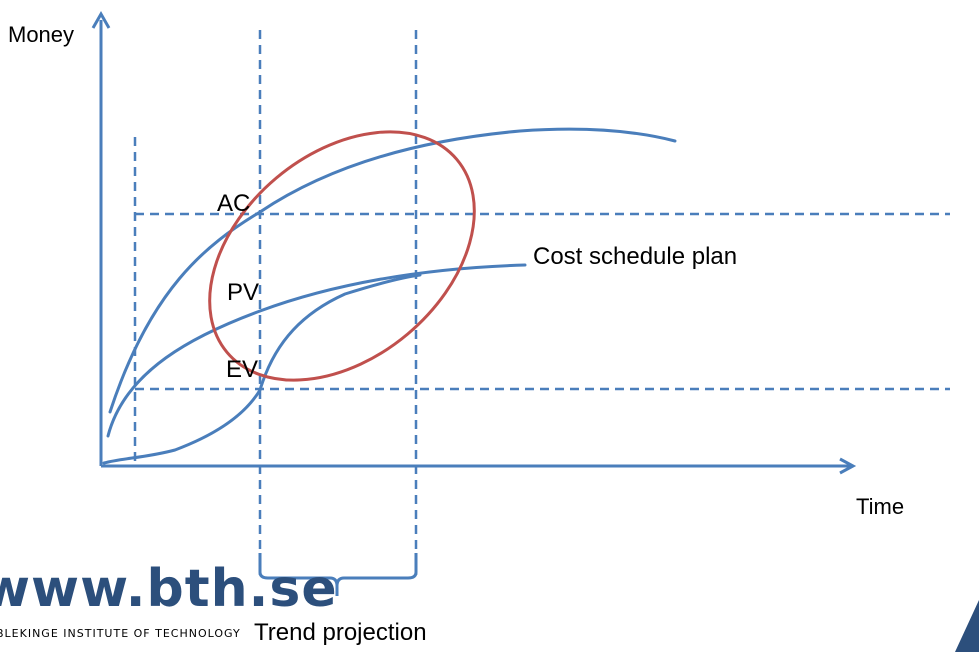 This screenshot has width=979, height=652. I want to click on ac-label: AC, so click(233, 203).